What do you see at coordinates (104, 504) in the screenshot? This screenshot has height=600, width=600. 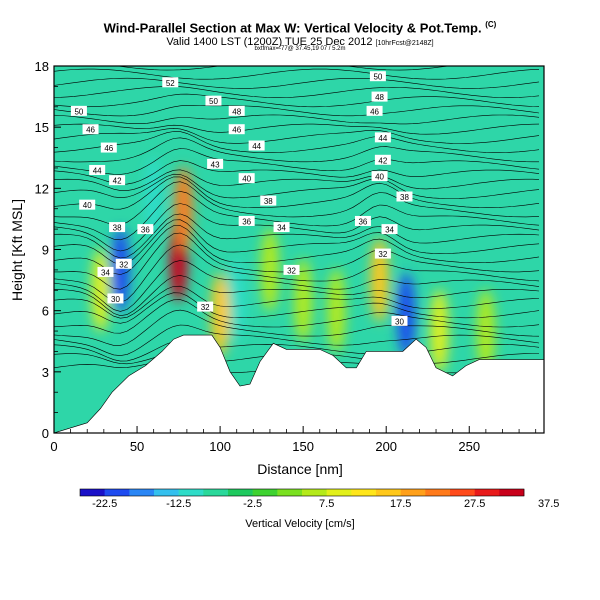 I see `colorbar-tick-0: -22.5` at bounding box center [104, 504].